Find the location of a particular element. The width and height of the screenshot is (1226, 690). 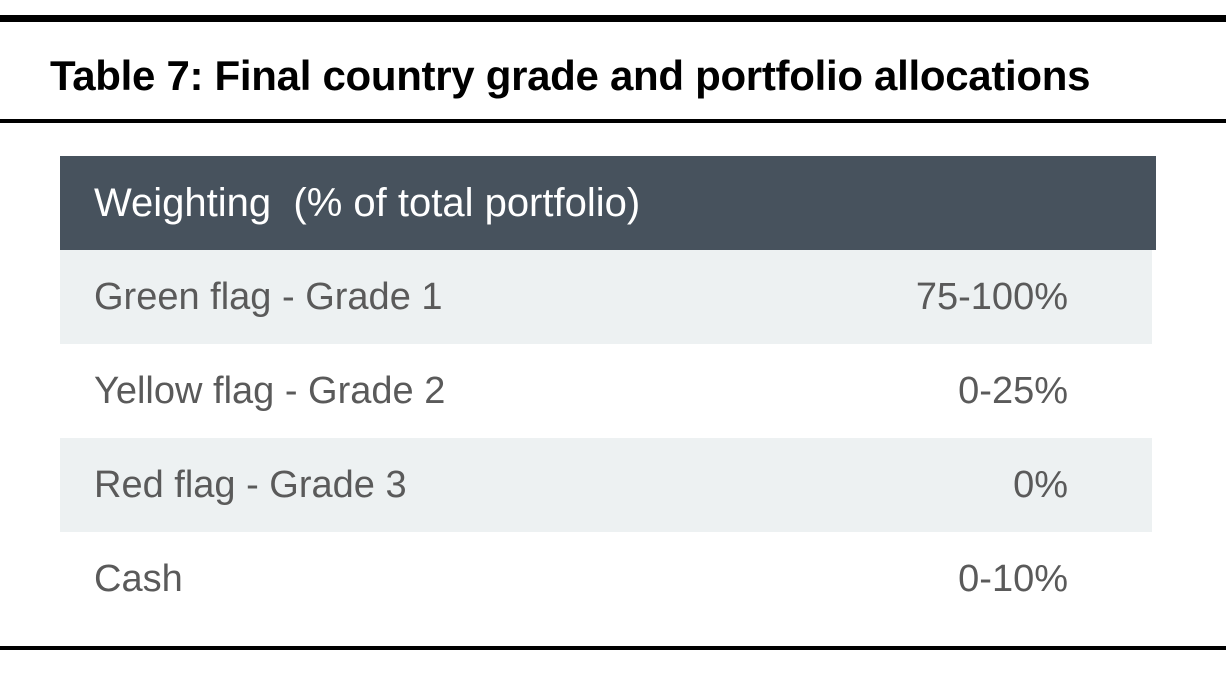

bottom-rule is located at coordinates (613, 648).